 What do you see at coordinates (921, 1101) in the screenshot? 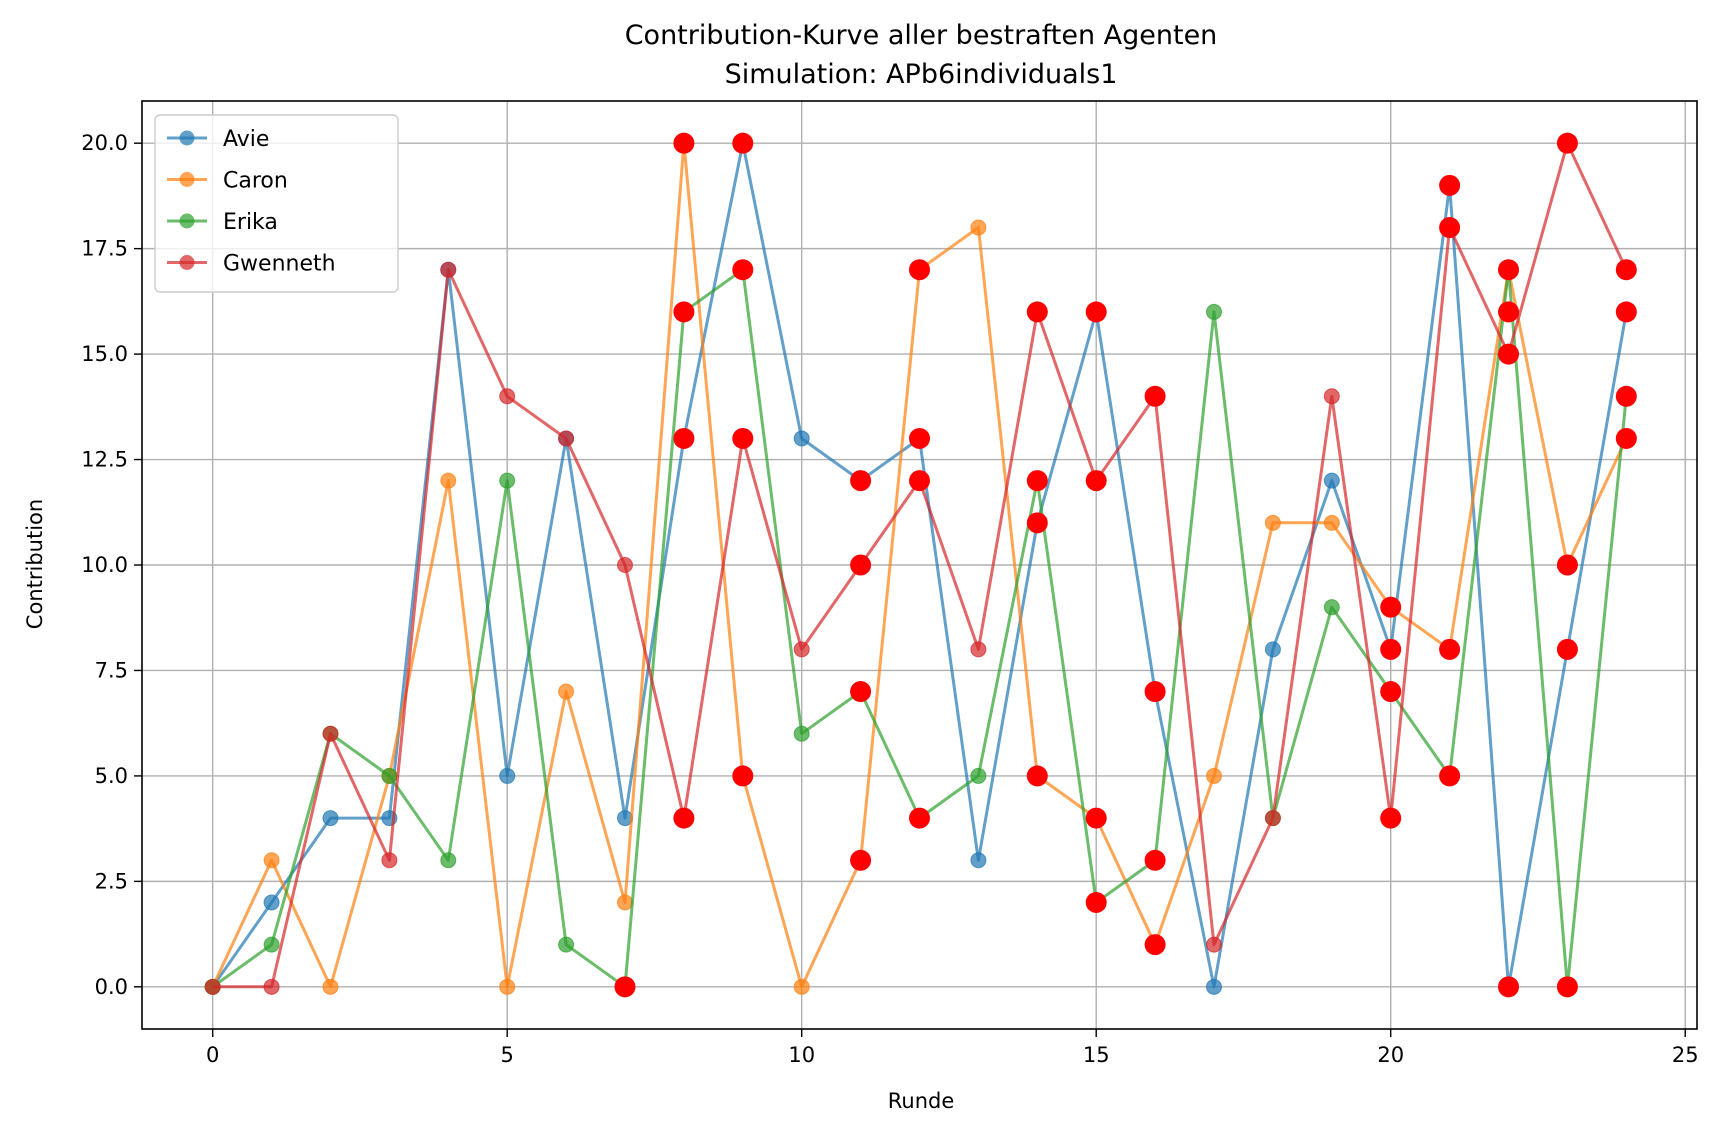
I see `x-axis-label: Runde` at bounding box center [921, 1101].